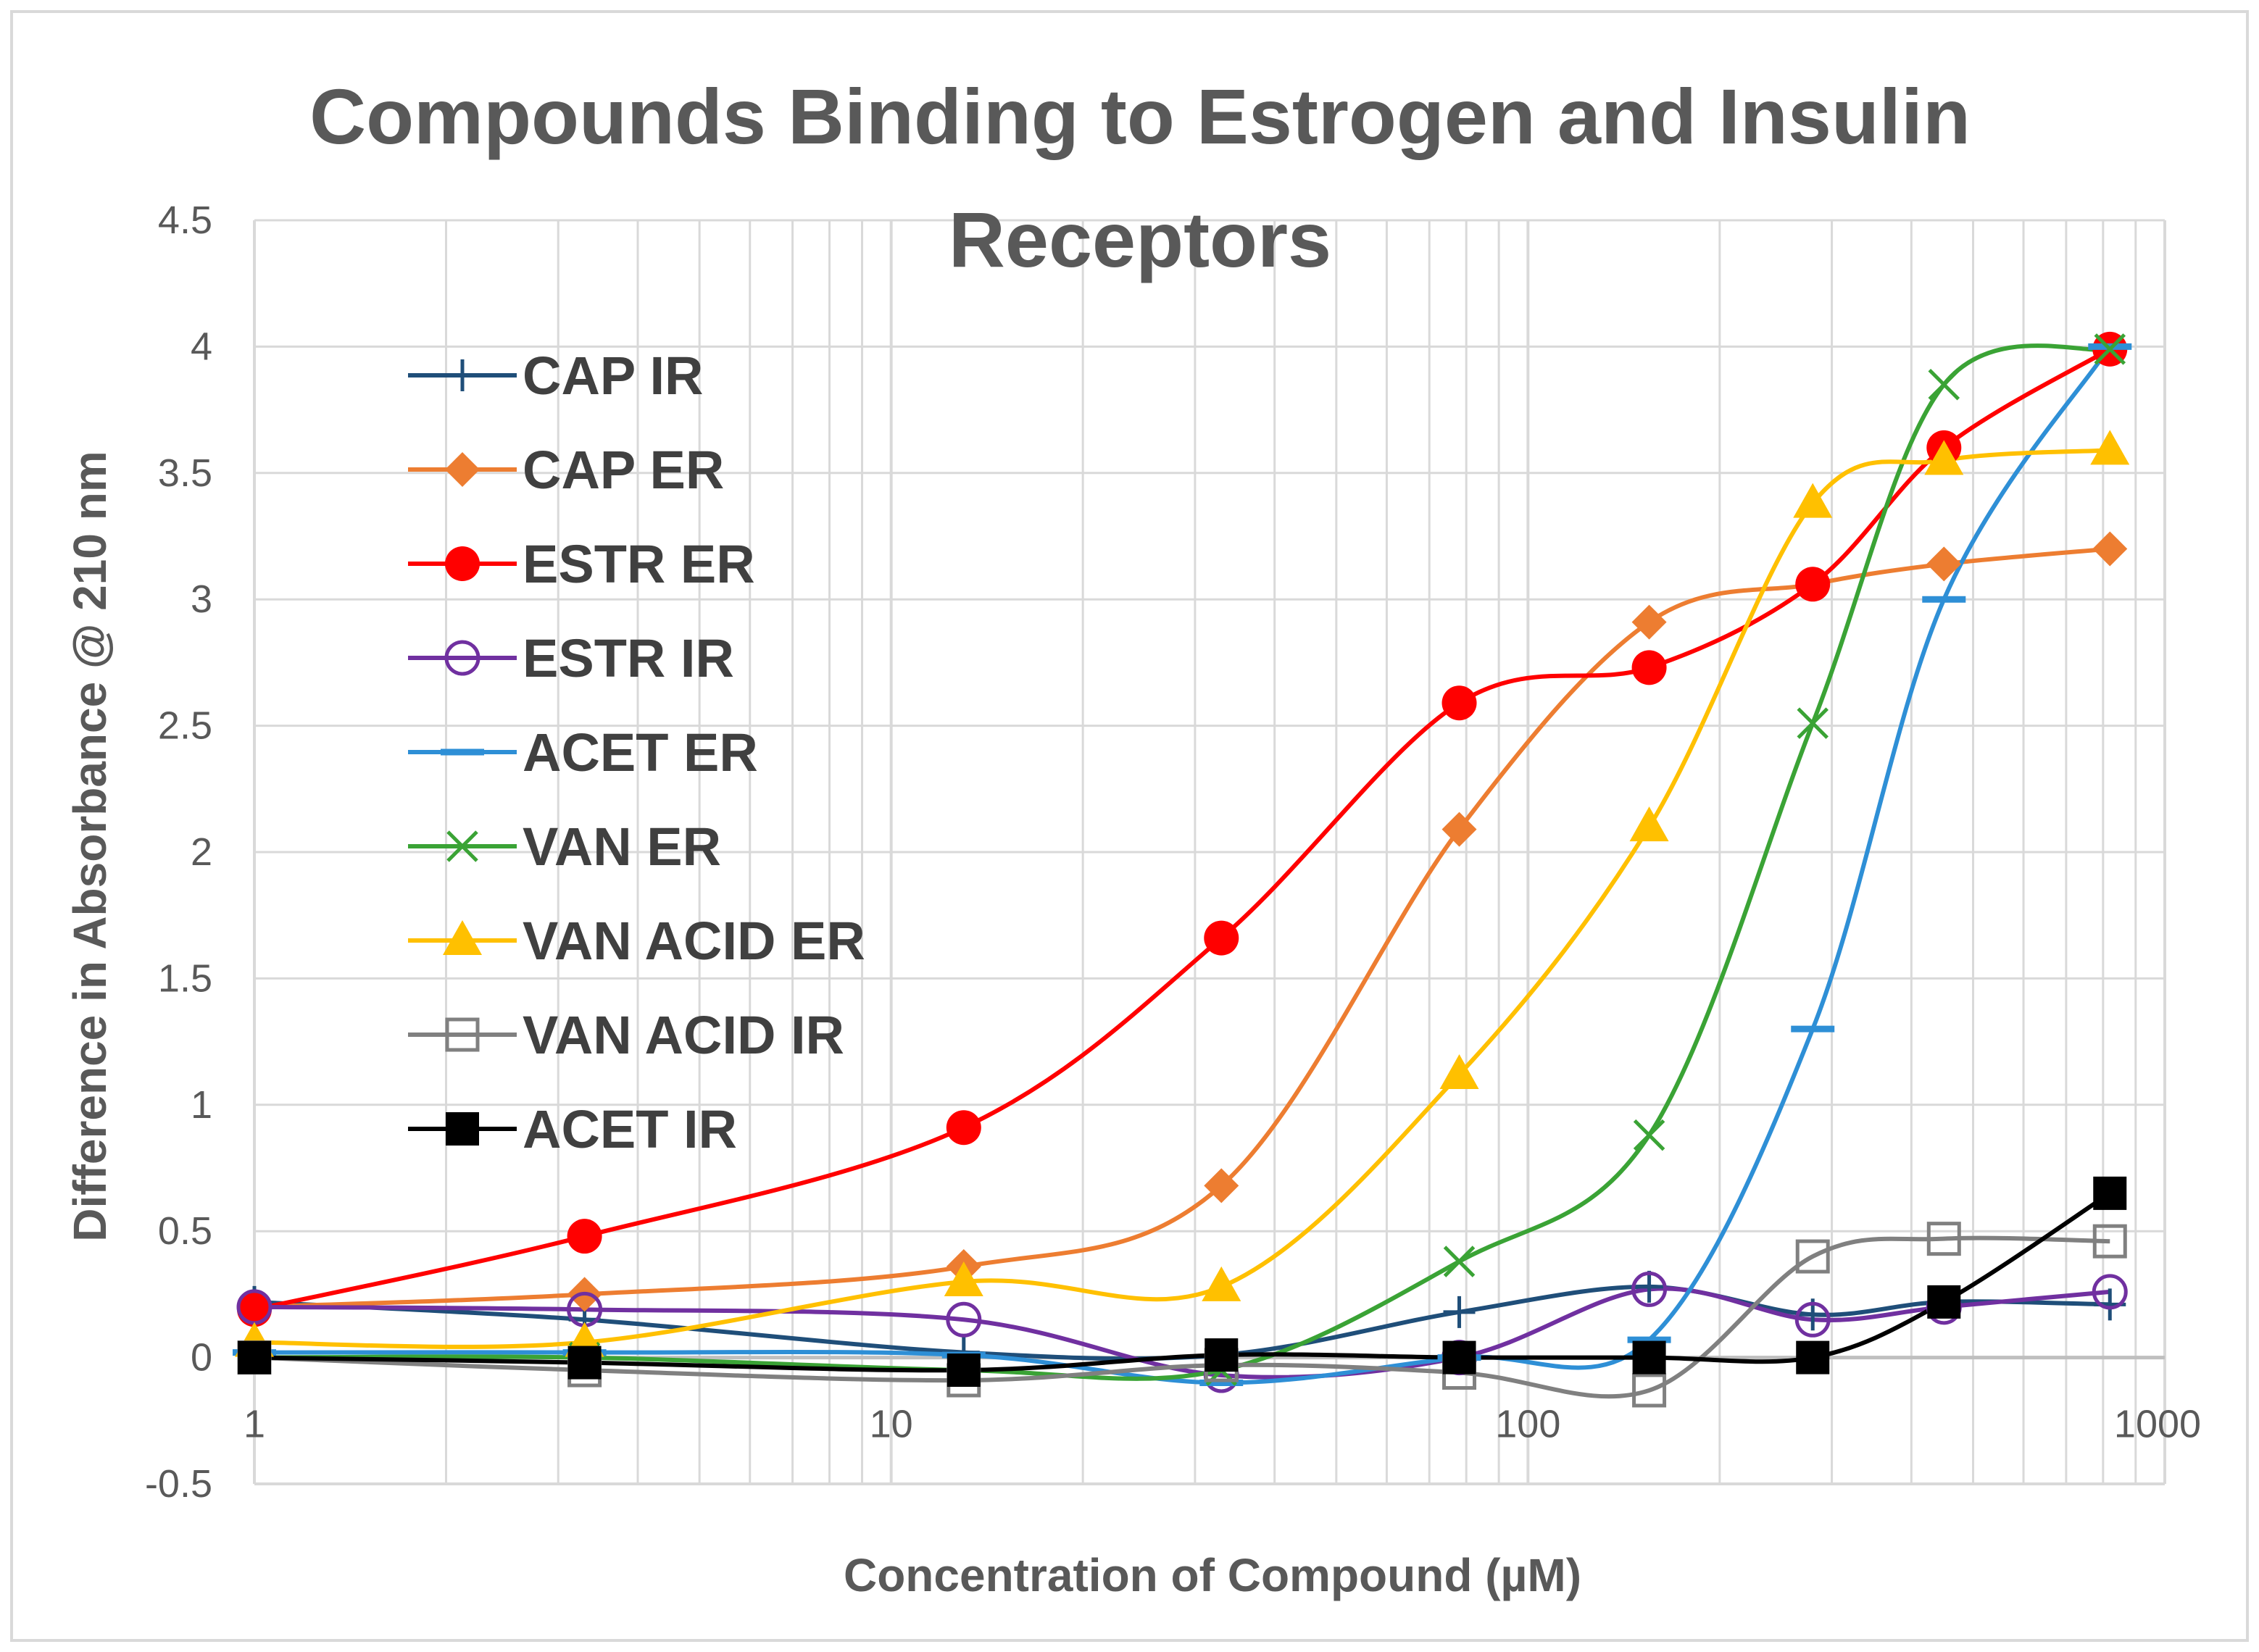  Describe the element at coordinates (2157, 1424) in the screenshot. I see `x-tick-label: 1000` at that location.